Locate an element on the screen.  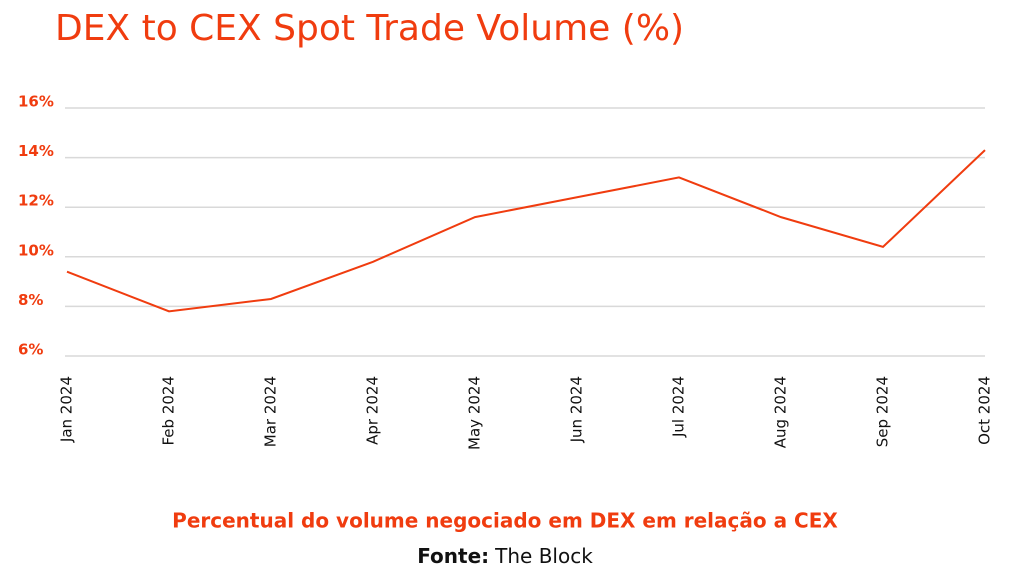
source: The Block is located at coordinates (543, 556).